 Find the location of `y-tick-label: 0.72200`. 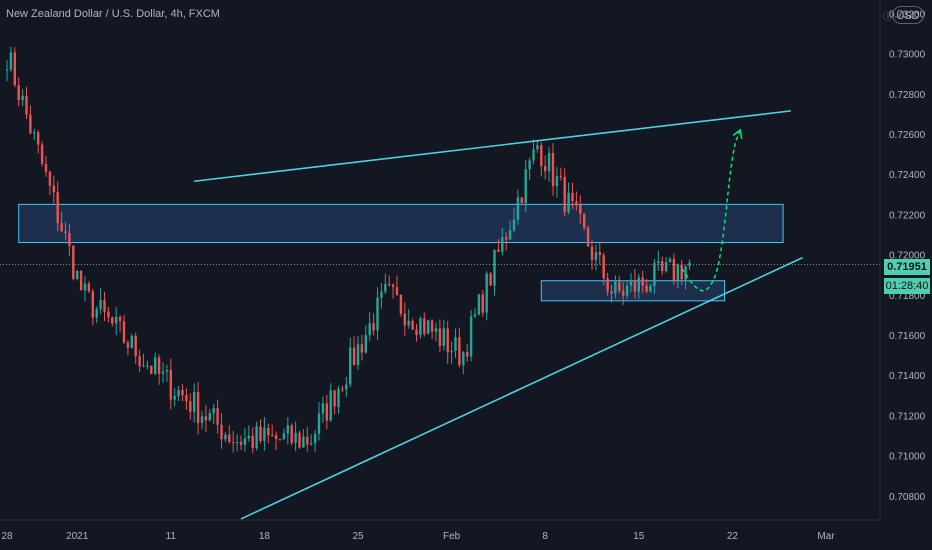

y-tick-label: 0.72200 is located at coordinates (907, 215).